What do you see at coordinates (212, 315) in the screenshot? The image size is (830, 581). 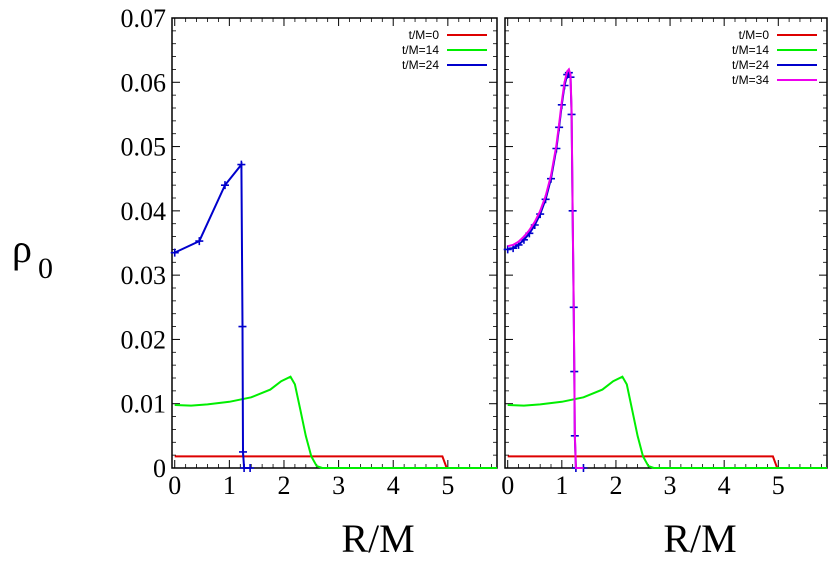 I see `series-line-t24` at bounding box center [212, 315].